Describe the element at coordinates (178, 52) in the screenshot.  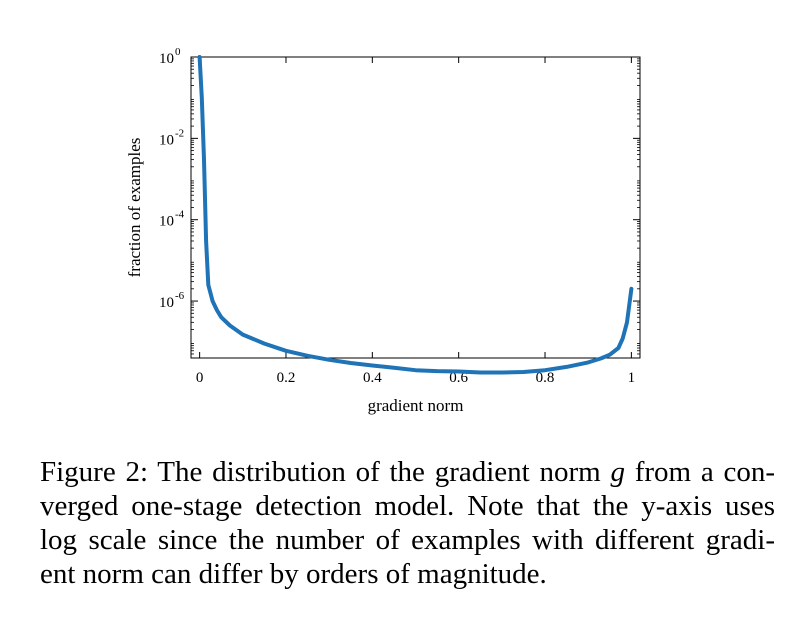
I see `y-tick-label-exponent: 0` at that location.